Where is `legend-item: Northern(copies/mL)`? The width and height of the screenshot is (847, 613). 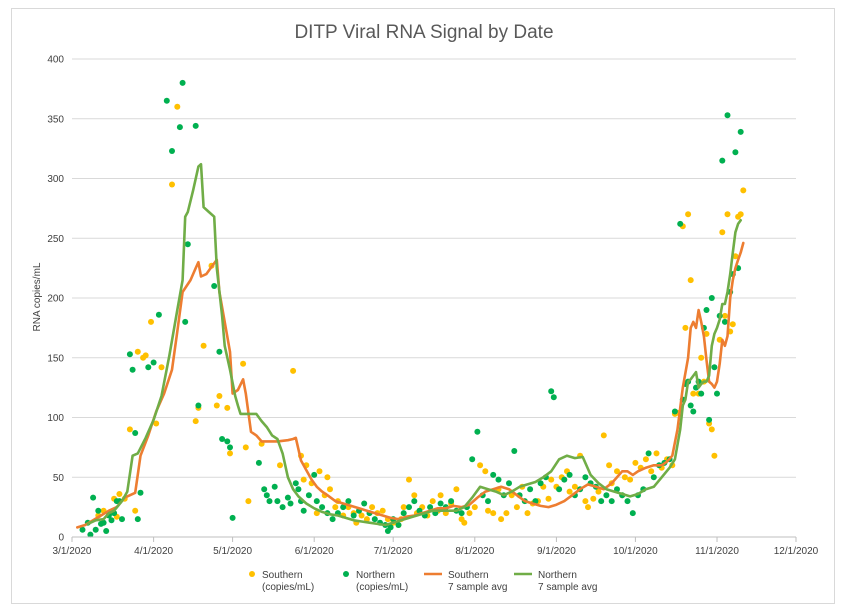 legend-item: Northern(copies/mL) is located at coordinates (375, 581).